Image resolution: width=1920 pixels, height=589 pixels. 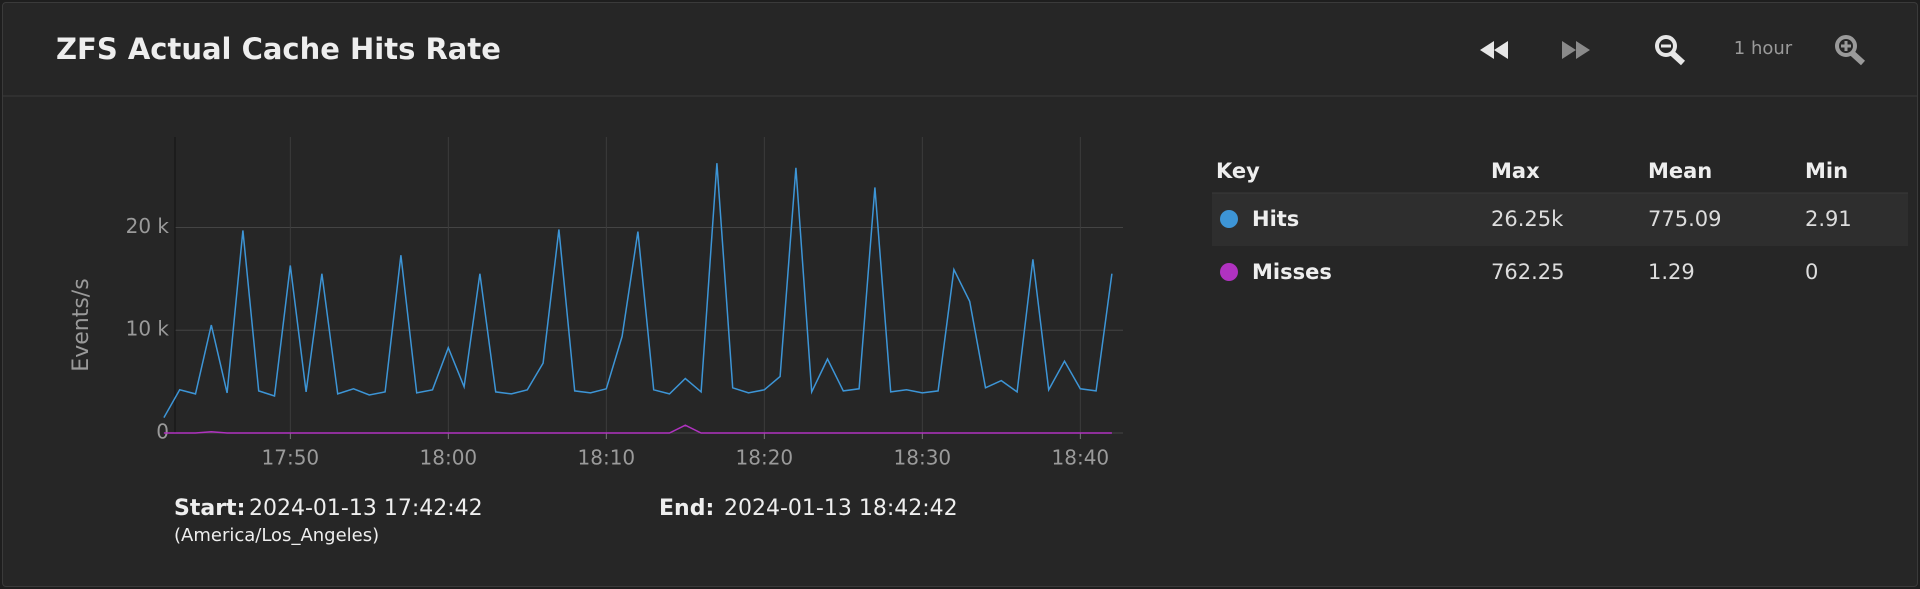 What do you see at coordinates (765, 458) in the screenshot?
I see `x-tick-label: 18:20` at bounding box center [765, 458].